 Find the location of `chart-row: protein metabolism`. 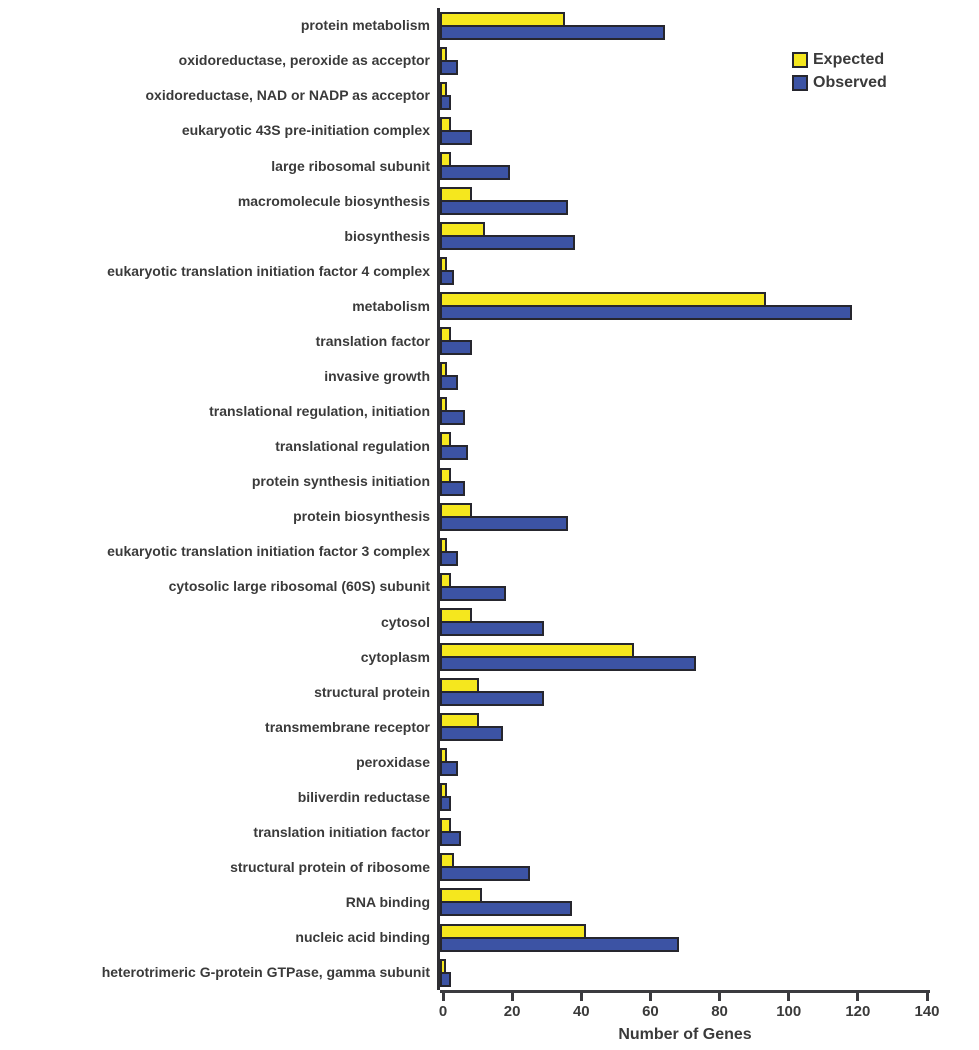

chart-row: protein metabolism is located at coordinates (463, 26).